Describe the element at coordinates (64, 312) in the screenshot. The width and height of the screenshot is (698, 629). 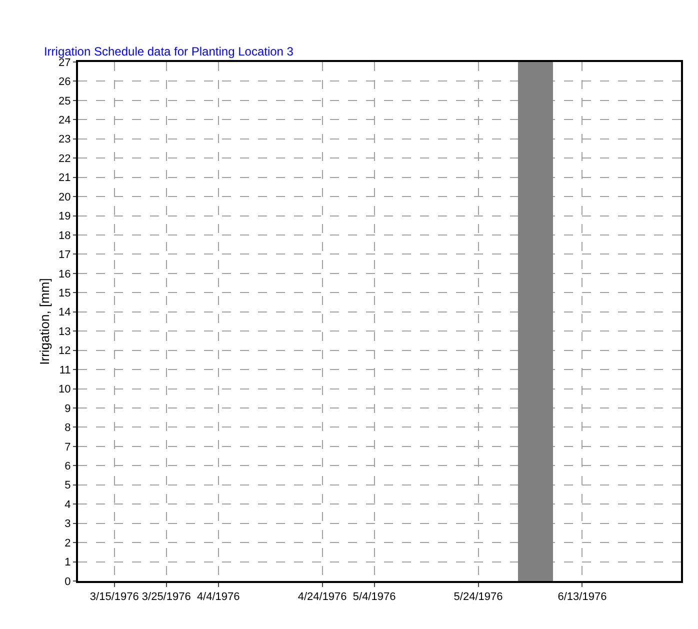
I see `y-tick-label: 14` at that location.